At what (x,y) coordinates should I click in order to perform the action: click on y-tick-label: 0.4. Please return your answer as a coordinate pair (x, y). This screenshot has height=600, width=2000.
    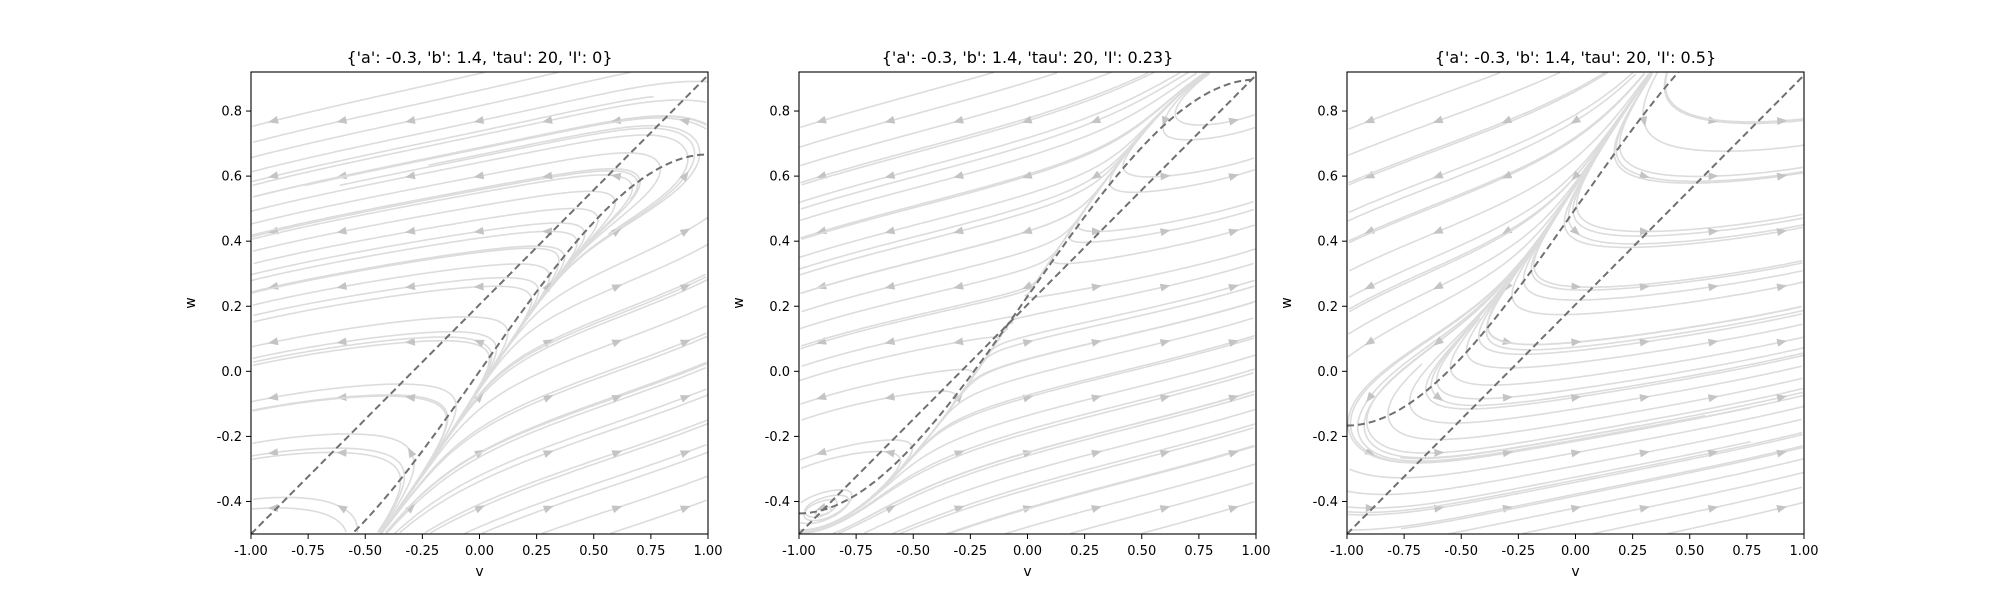
    Looking at the image, I should click on (1327, 242).